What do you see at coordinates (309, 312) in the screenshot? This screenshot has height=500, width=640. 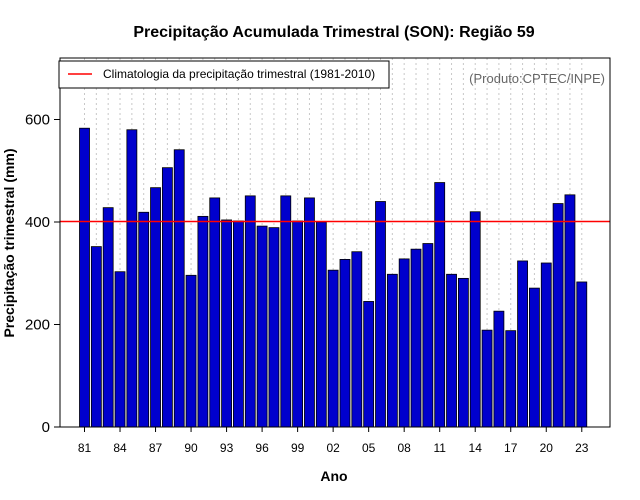 I see `bar-2000` at bounding box center [309, 312].